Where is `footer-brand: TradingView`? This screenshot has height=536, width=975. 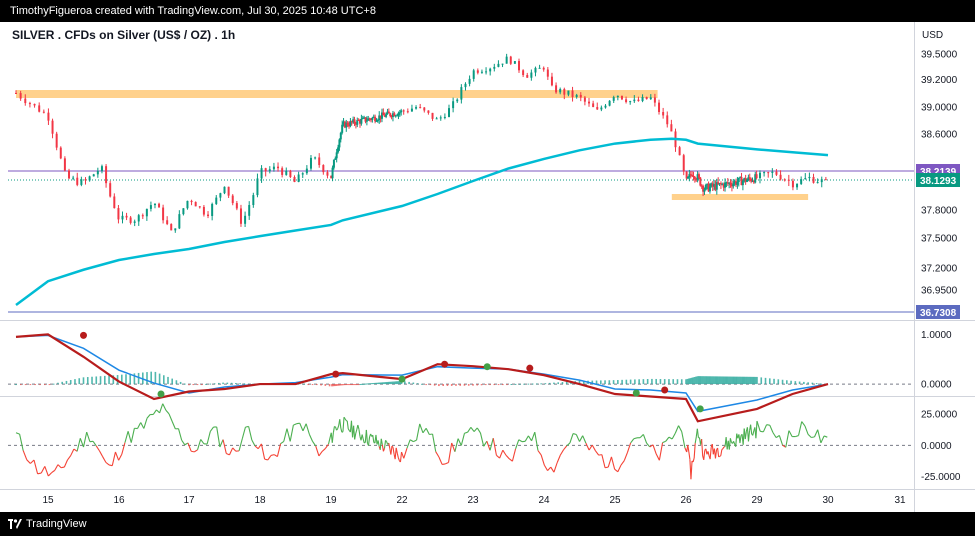 footer-brand: TradingView is located at coordinates (56, 524).